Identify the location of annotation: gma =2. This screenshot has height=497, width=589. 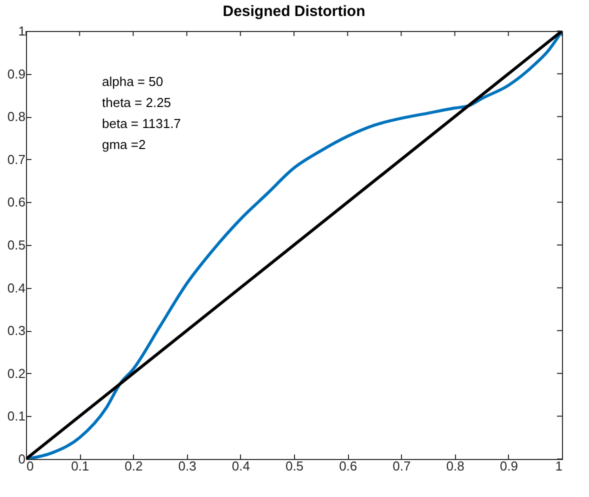
(124, 144).